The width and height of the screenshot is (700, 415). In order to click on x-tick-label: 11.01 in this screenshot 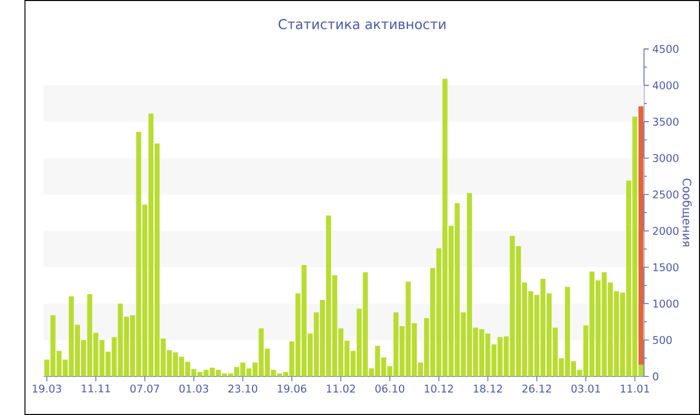, I will do `click(634, 388)`.